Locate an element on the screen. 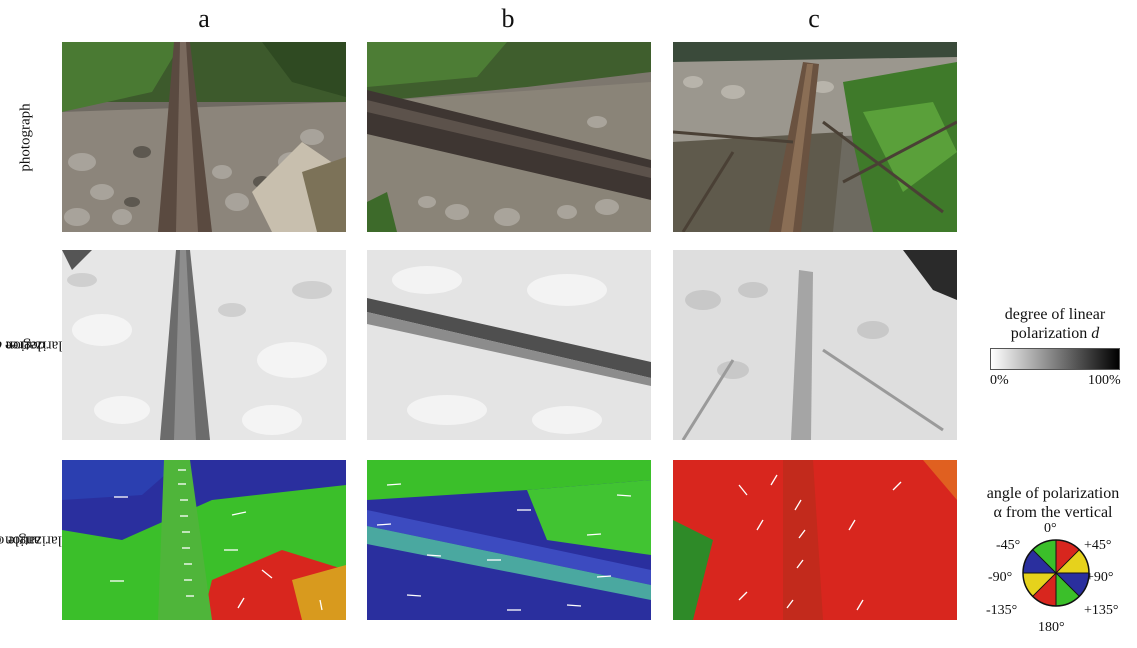  row-label-photograph: photograph is located at coordinates (25, 137).